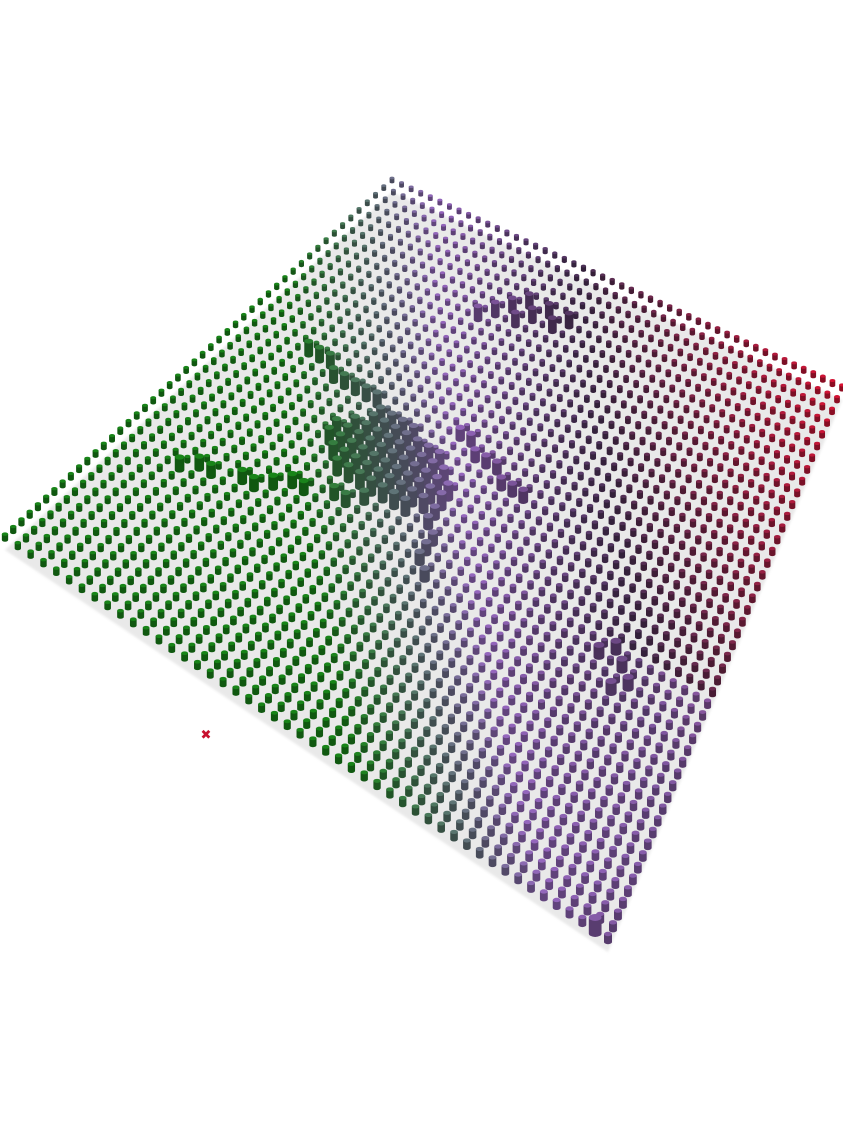 Image resolution: width=843 pixels, height=1124 pixels. I want to click on x-marker-icon: ✖, so click(206, 735).